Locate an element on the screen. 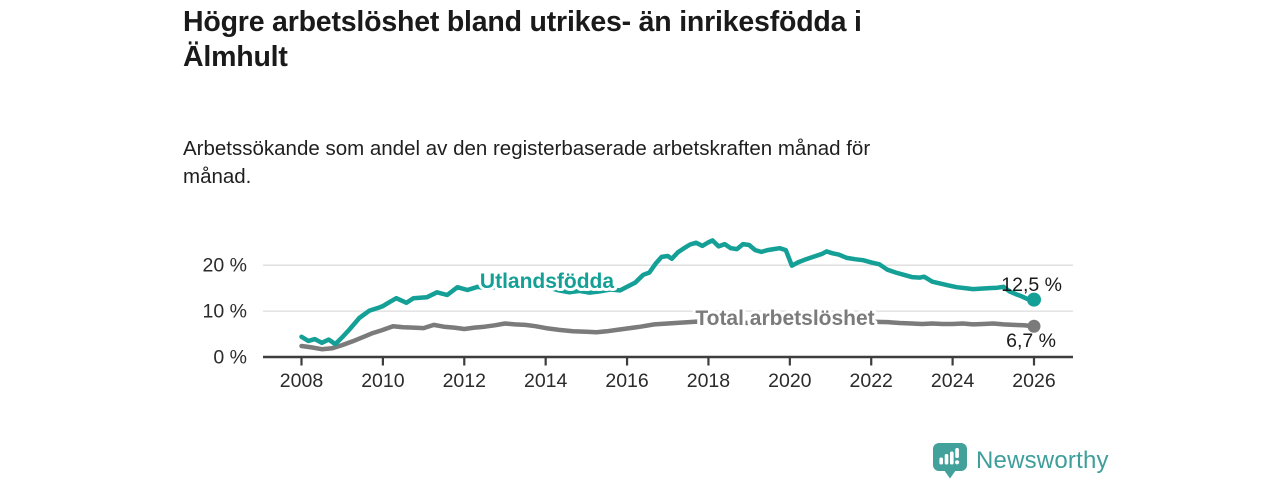 The image size is (1280, 480). end-dot-utlandsf-dda is located at coordinates (1034, 299).